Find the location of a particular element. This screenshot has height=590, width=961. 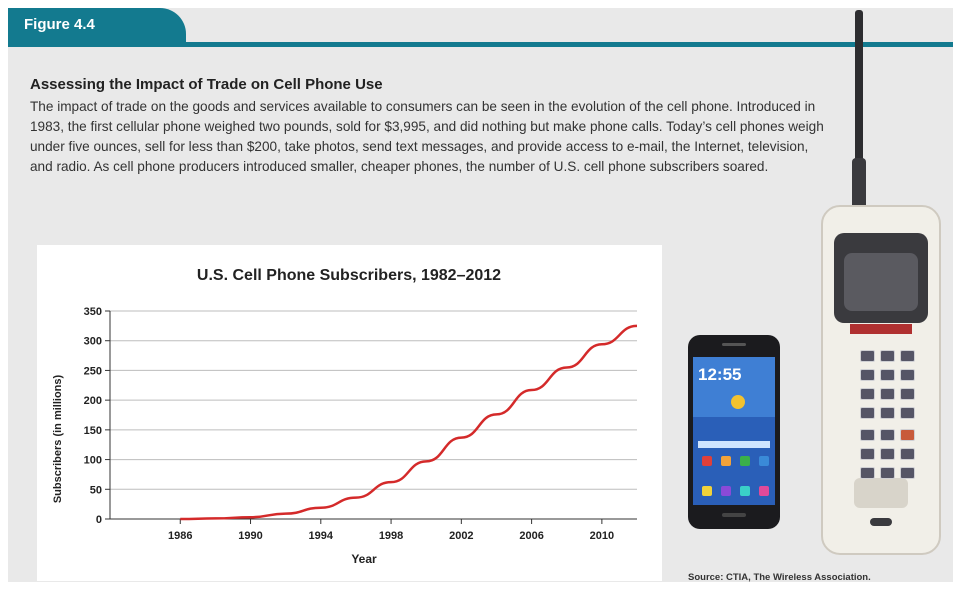

y-axis: 0 50 100 150 200 250 300 350 is located at coordinates (97, 416).